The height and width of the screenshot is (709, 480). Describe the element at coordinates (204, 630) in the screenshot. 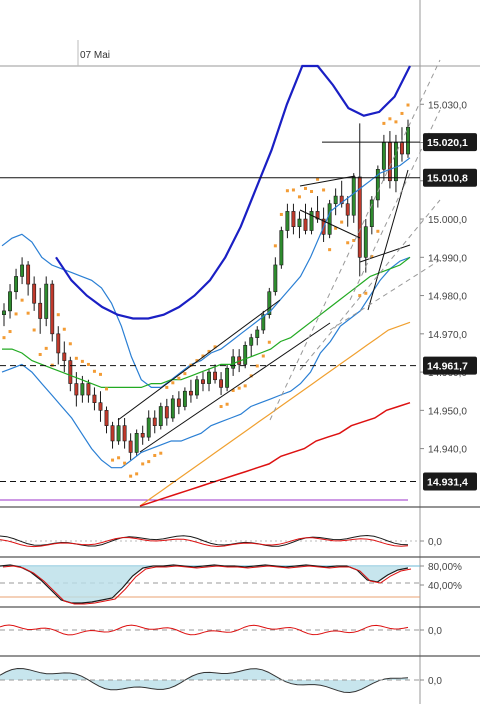

I see `panel3-line` at that location.